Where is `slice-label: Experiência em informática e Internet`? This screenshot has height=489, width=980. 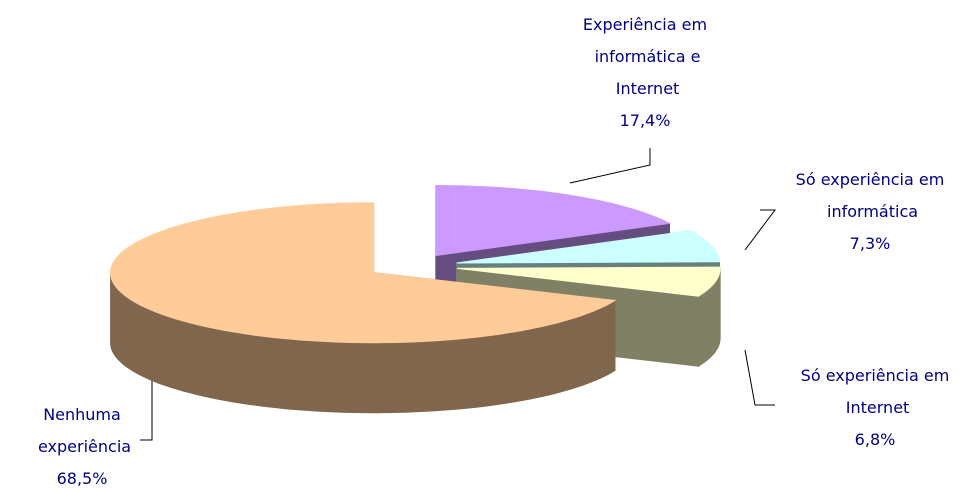
slice-label: Experiência em informática e Internet is located at coordinates (645, 56).